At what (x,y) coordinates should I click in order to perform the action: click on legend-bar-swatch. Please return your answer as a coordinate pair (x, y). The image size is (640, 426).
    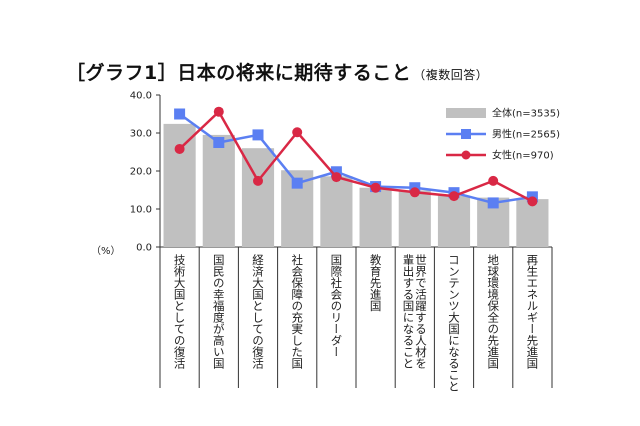
    Looking at the image, I should click on (466, 113).